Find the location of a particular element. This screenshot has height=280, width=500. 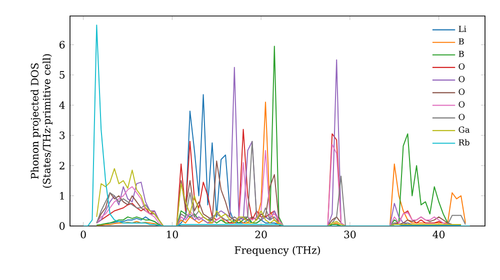

x-tick-label: 10 is located at coordinates (172, 234).